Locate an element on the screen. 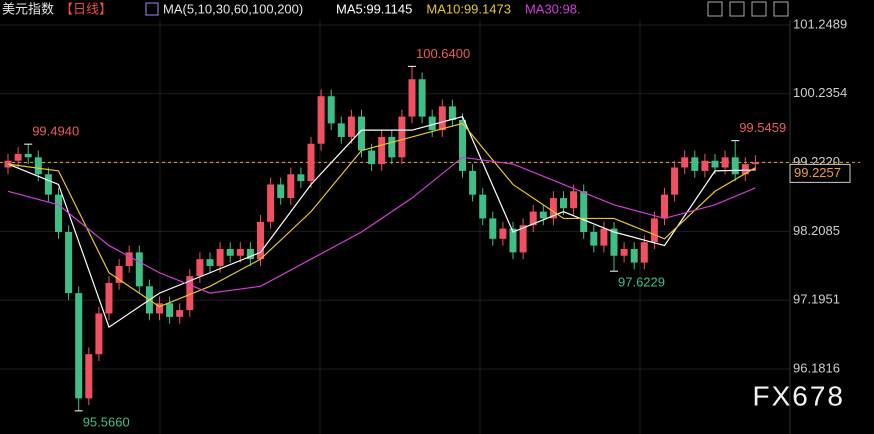 This screenshot has width=874, height=434. annotation-label: 95.5660 is located at coordinates (106, 421).